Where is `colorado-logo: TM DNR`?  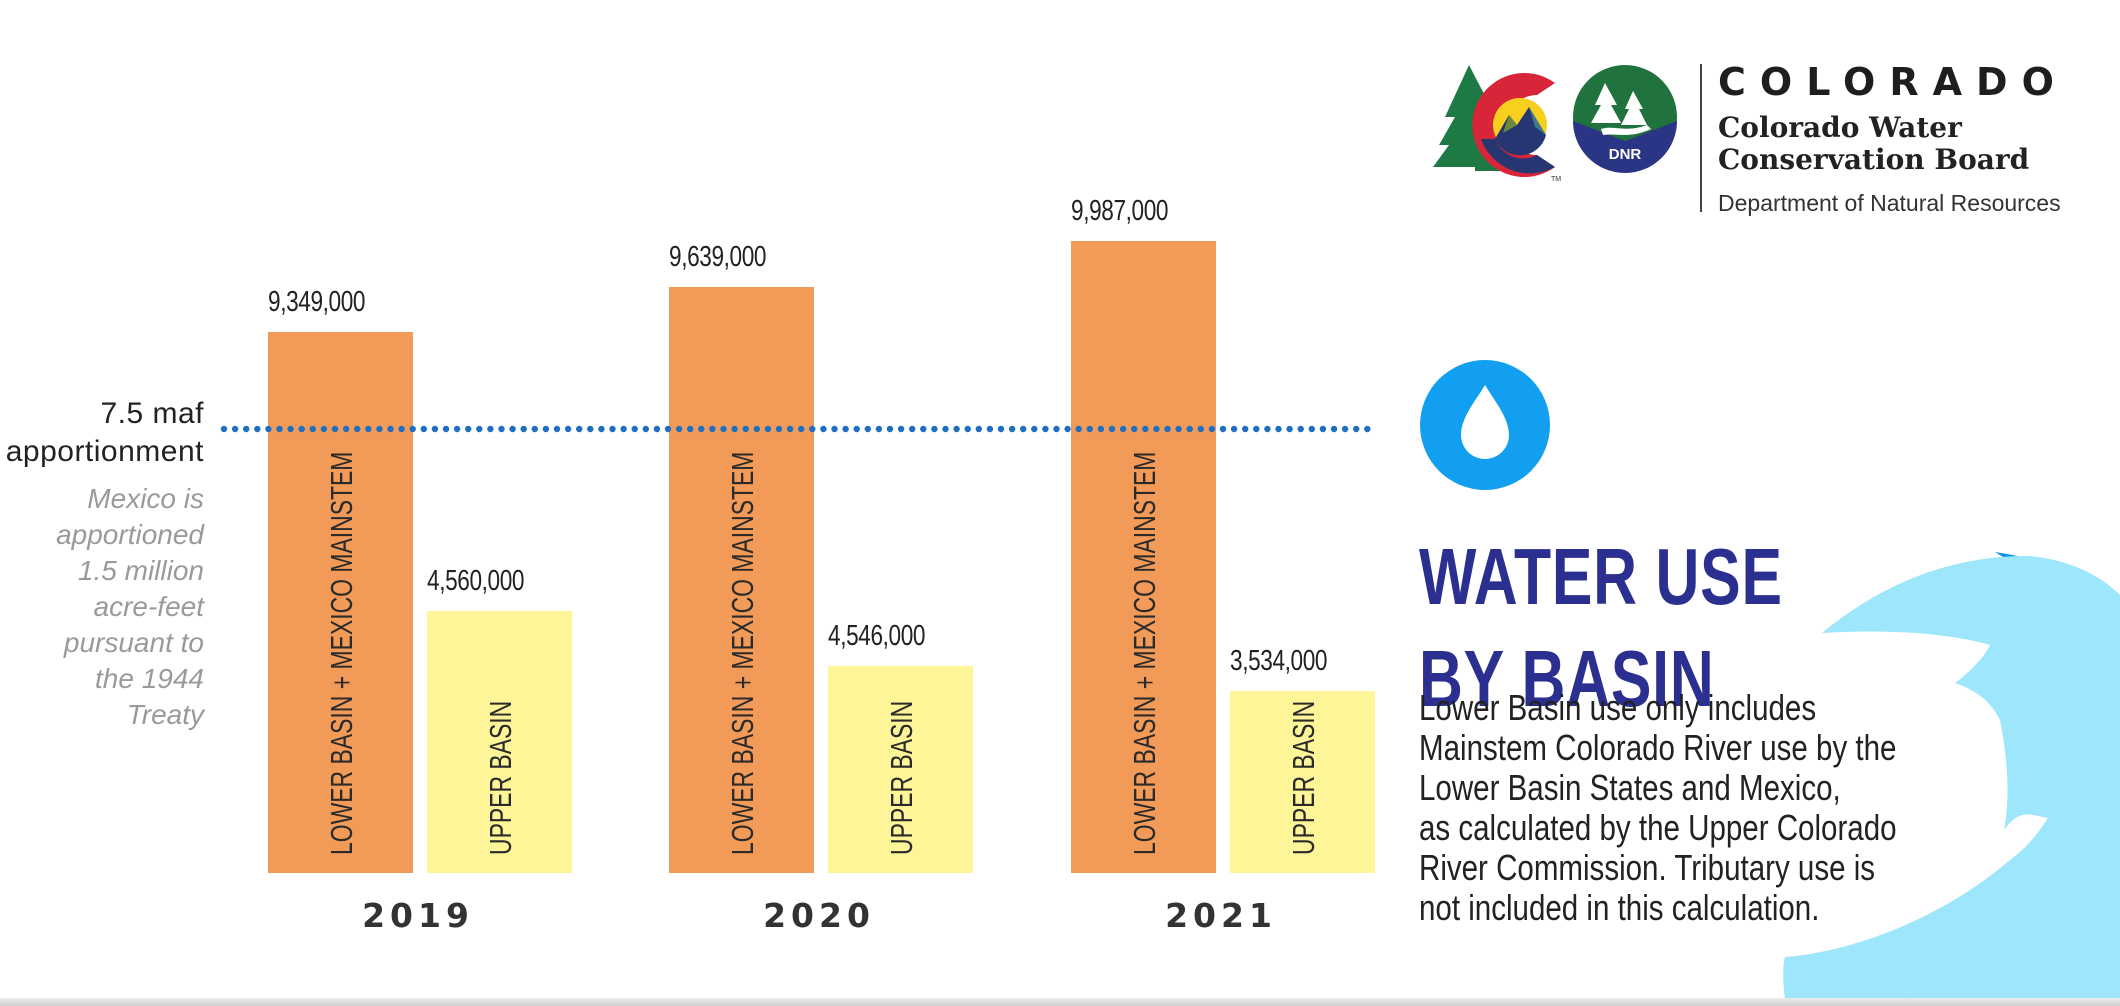
colorado-logo: TM DNR is located at coordinates (1555, 124).